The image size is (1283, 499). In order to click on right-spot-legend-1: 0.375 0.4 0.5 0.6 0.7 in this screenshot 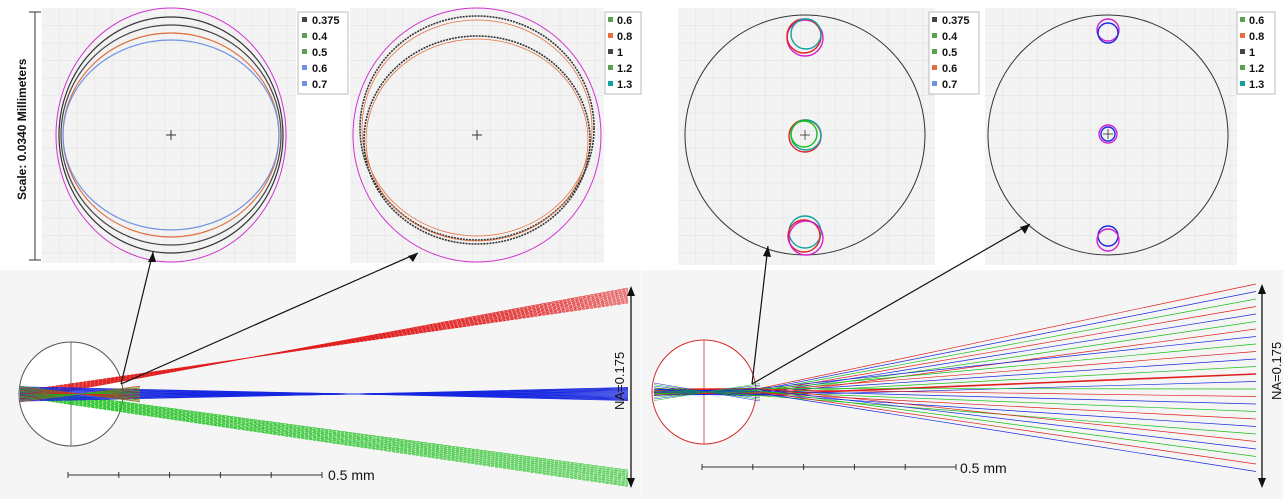, I will do `click(954, 53)`.